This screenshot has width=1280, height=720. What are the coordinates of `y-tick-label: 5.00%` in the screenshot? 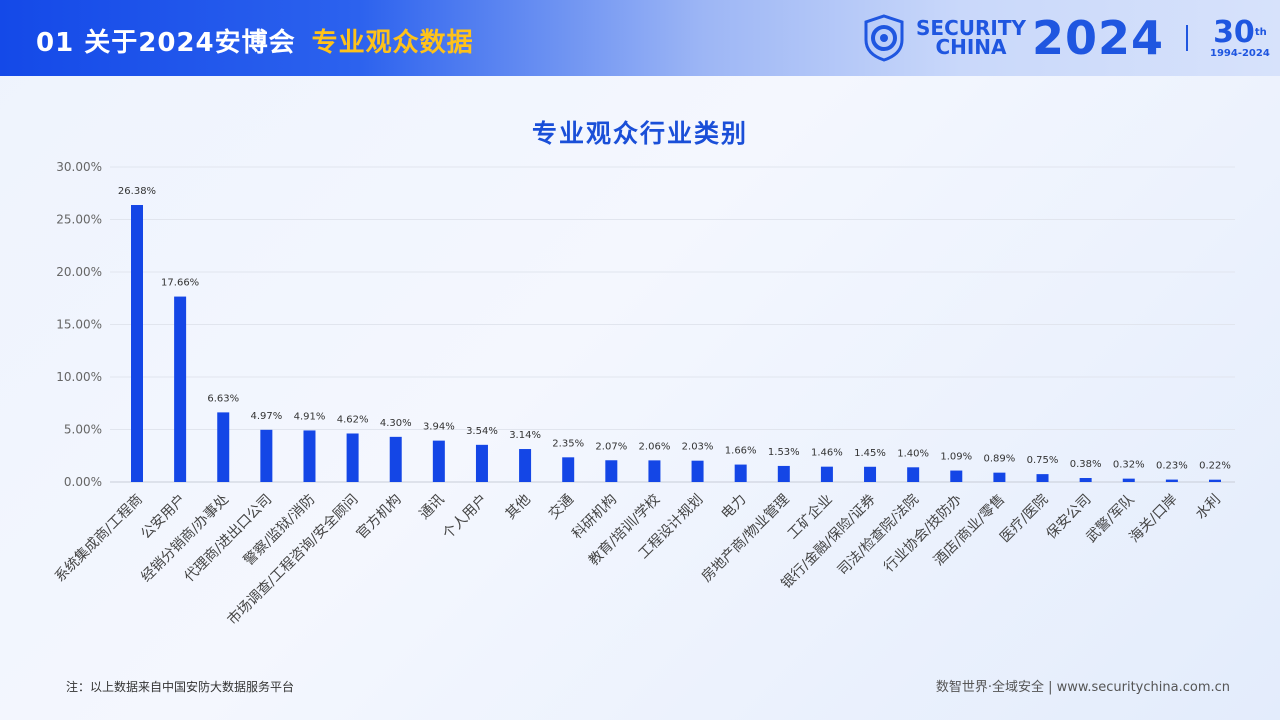 It's located at (83, 430).